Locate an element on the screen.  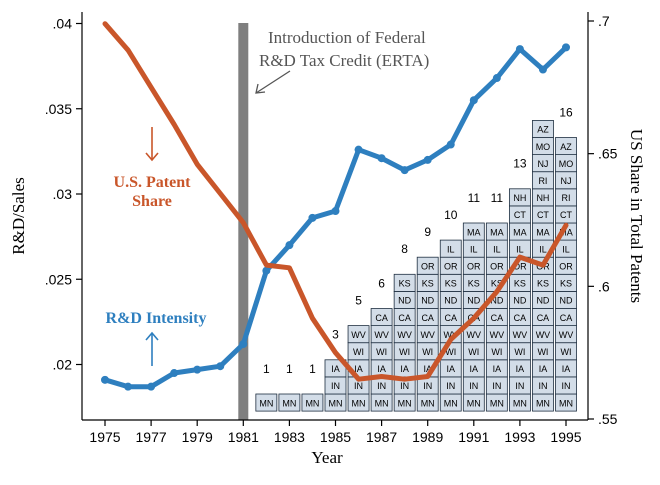
state-cell-label: AZ is located at coordinates (543, 130).